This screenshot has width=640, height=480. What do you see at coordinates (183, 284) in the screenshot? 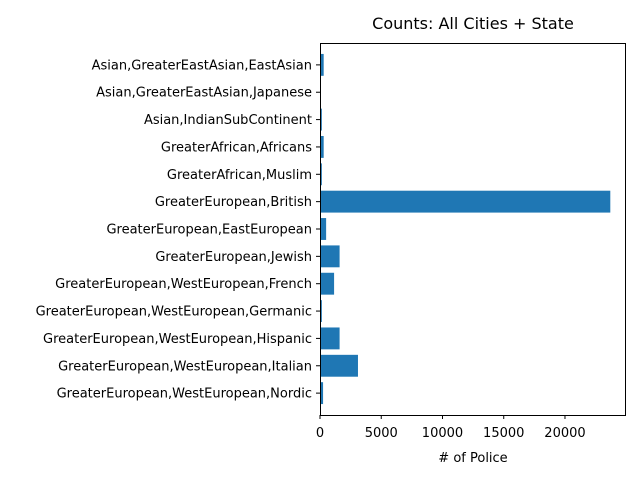
I see `y-tick-label: GreaterEuropean,WestEuropean,French` at bounding box center [183, 284].